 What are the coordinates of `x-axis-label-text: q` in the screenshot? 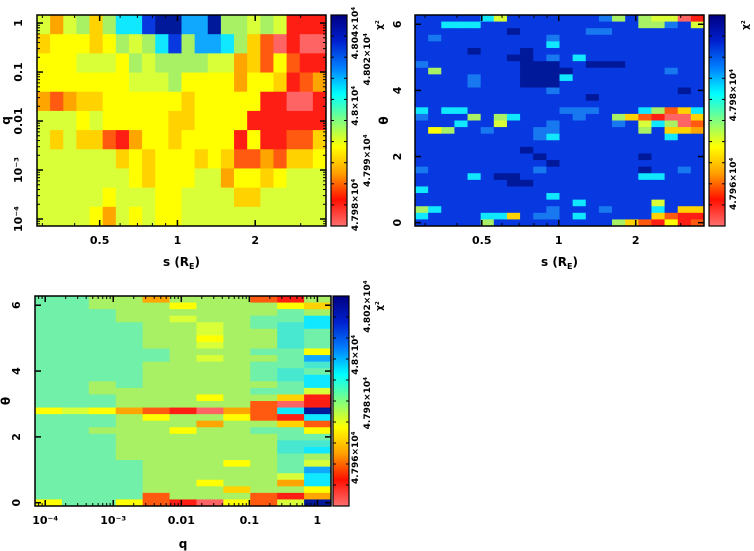 It's located at (183, 544).